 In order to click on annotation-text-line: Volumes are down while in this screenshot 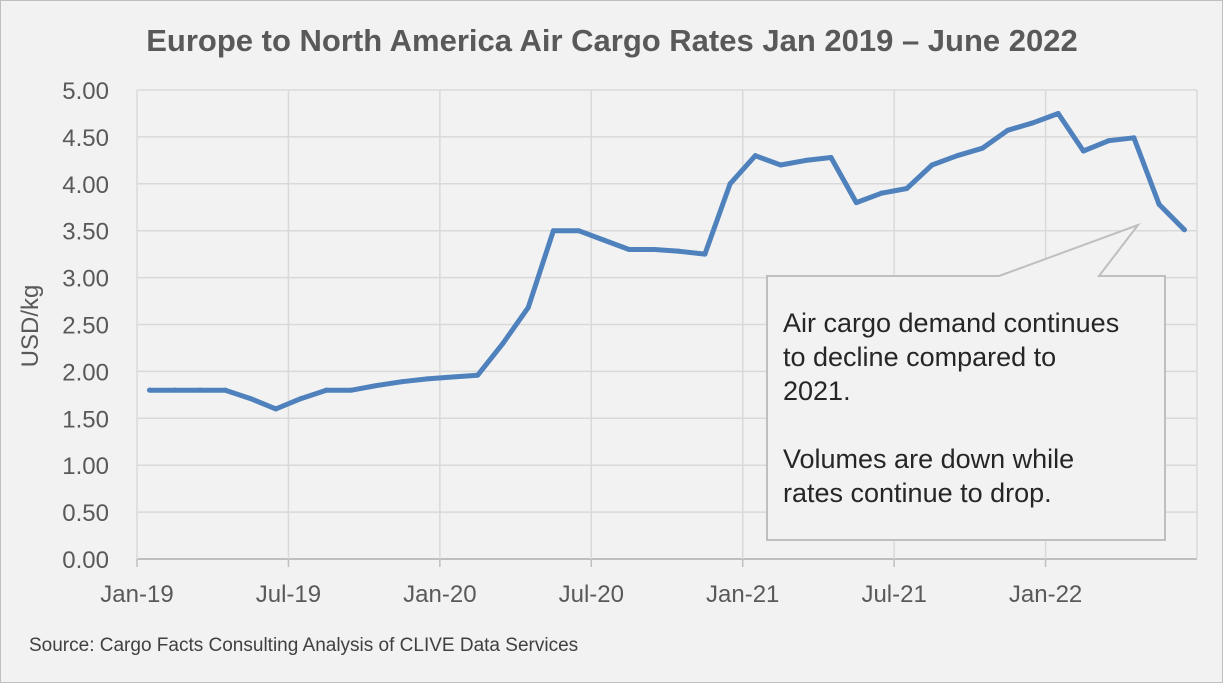, I will do `click(928, 459)`.